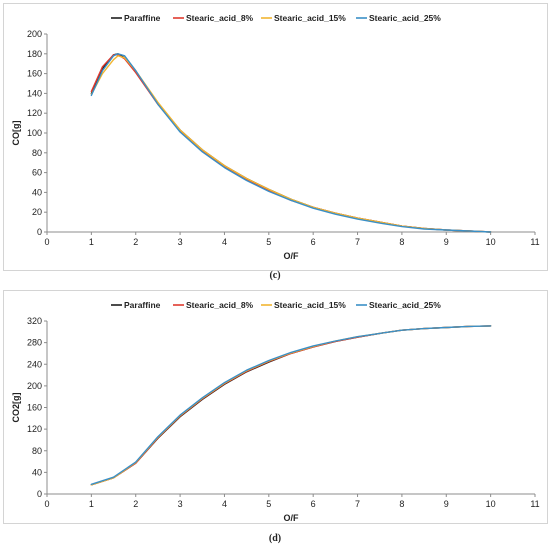 This screenshot has width=550, height=550. What do you see at coordinates (180, 242) in the screenshot?
I see `co-x-tick-label: 3` at bounding box center [180, 242].